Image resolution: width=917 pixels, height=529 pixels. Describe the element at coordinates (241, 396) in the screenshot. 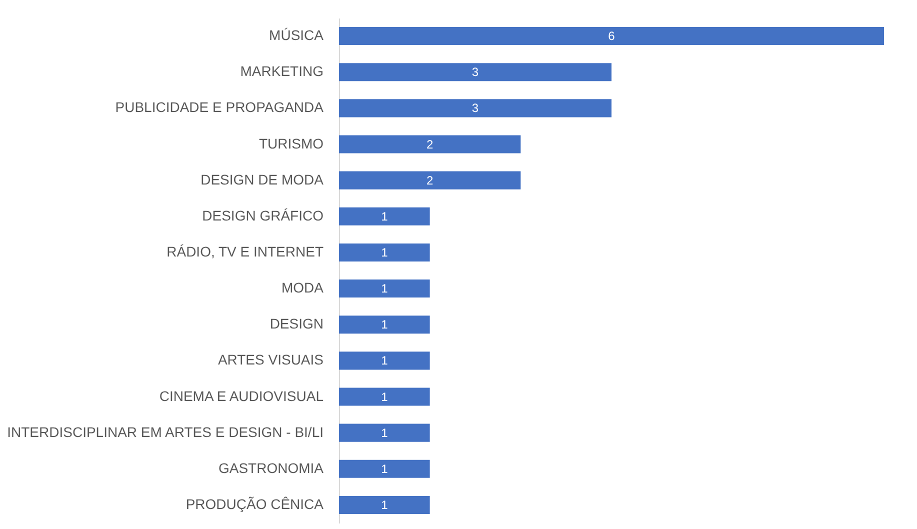

I see `y-tick-label: CINEMA E AUDIOVISUAL` at that location.